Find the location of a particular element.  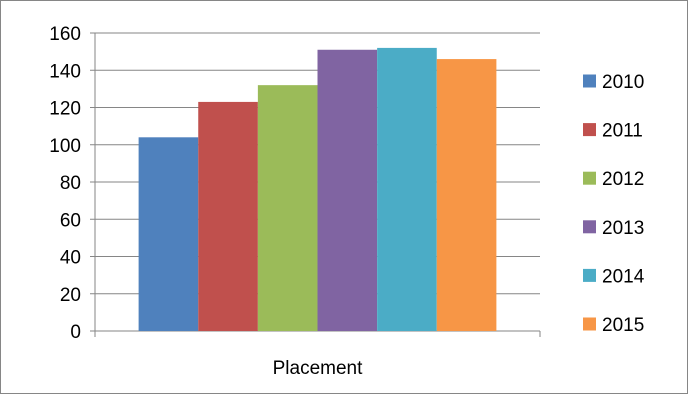

bar-2010 is located at coordinates (168, 234).